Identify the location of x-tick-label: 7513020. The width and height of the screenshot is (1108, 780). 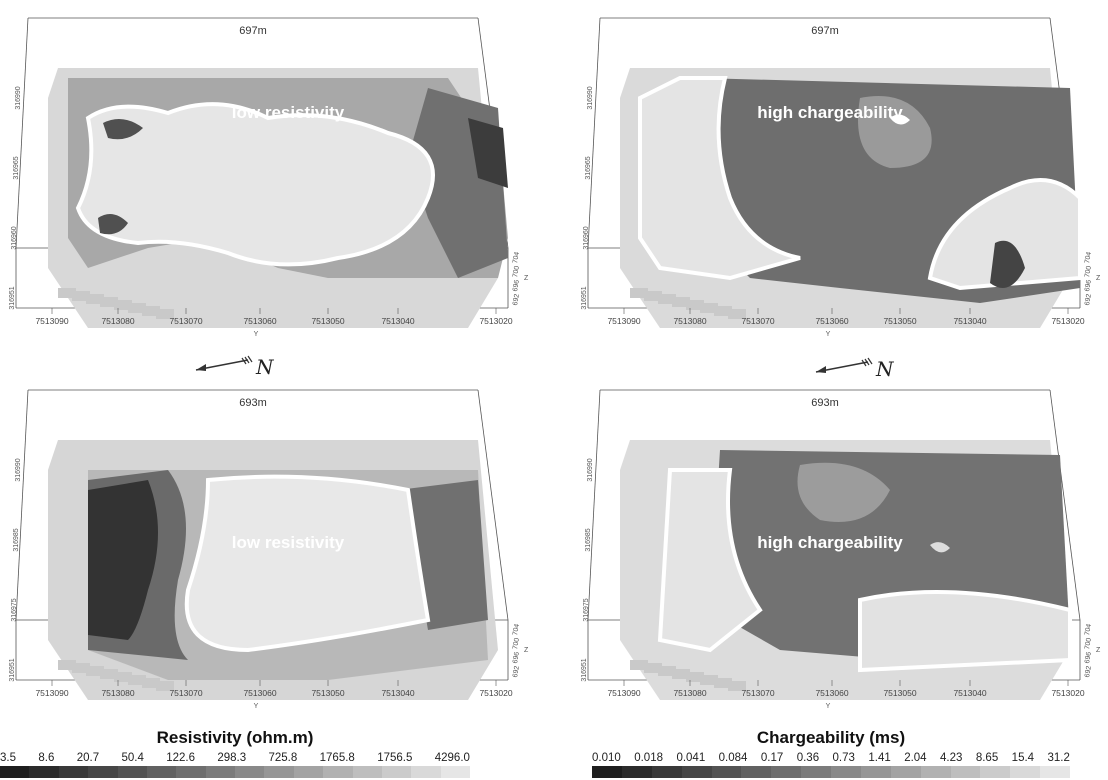
(1067, 693).